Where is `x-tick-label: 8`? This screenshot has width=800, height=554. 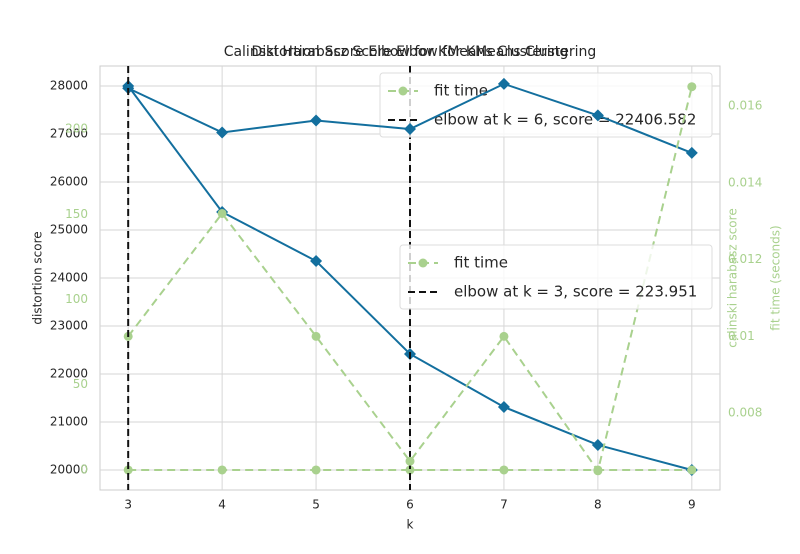 x-tick-label: 8 is located at coordinates (598, 505).